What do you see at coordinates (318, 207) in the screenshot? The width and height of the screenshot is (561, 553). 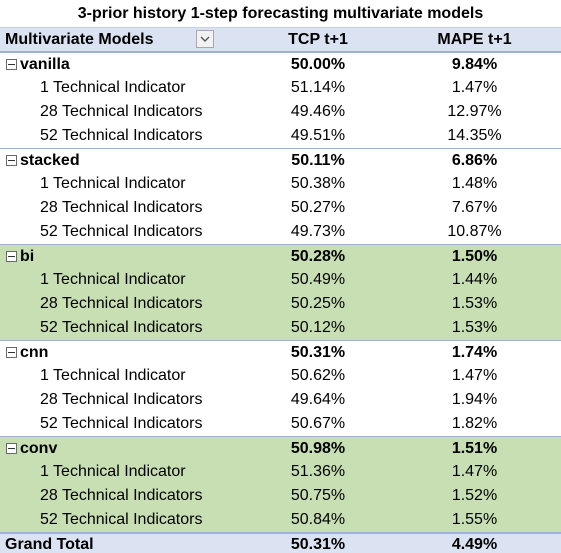 I see `row-tcp: 50.27%` at bounding box center [318, 207].